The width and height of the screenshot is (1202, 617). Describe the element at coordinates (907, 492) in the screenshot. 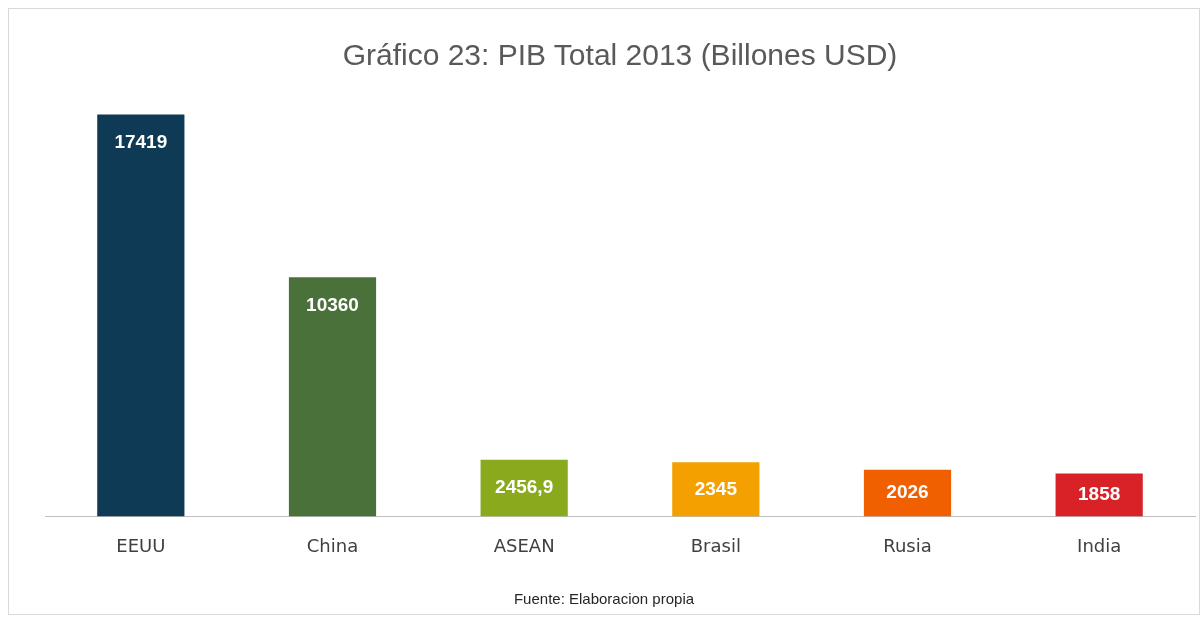

I see `data-label: 2026` at that location.